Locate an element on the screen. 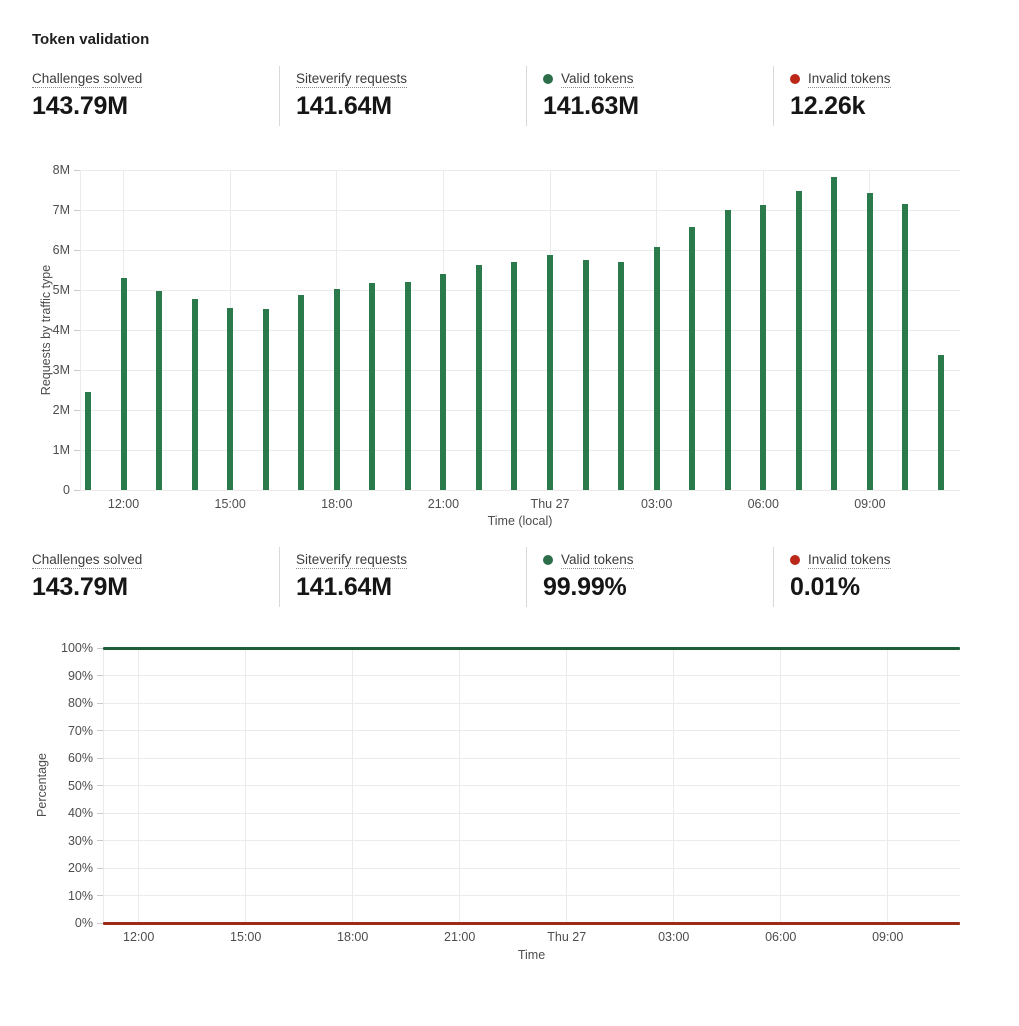 The height and width of the screenshot is (1026, 1019). stat-value: 99.99% is located at coordinates (585, 587).